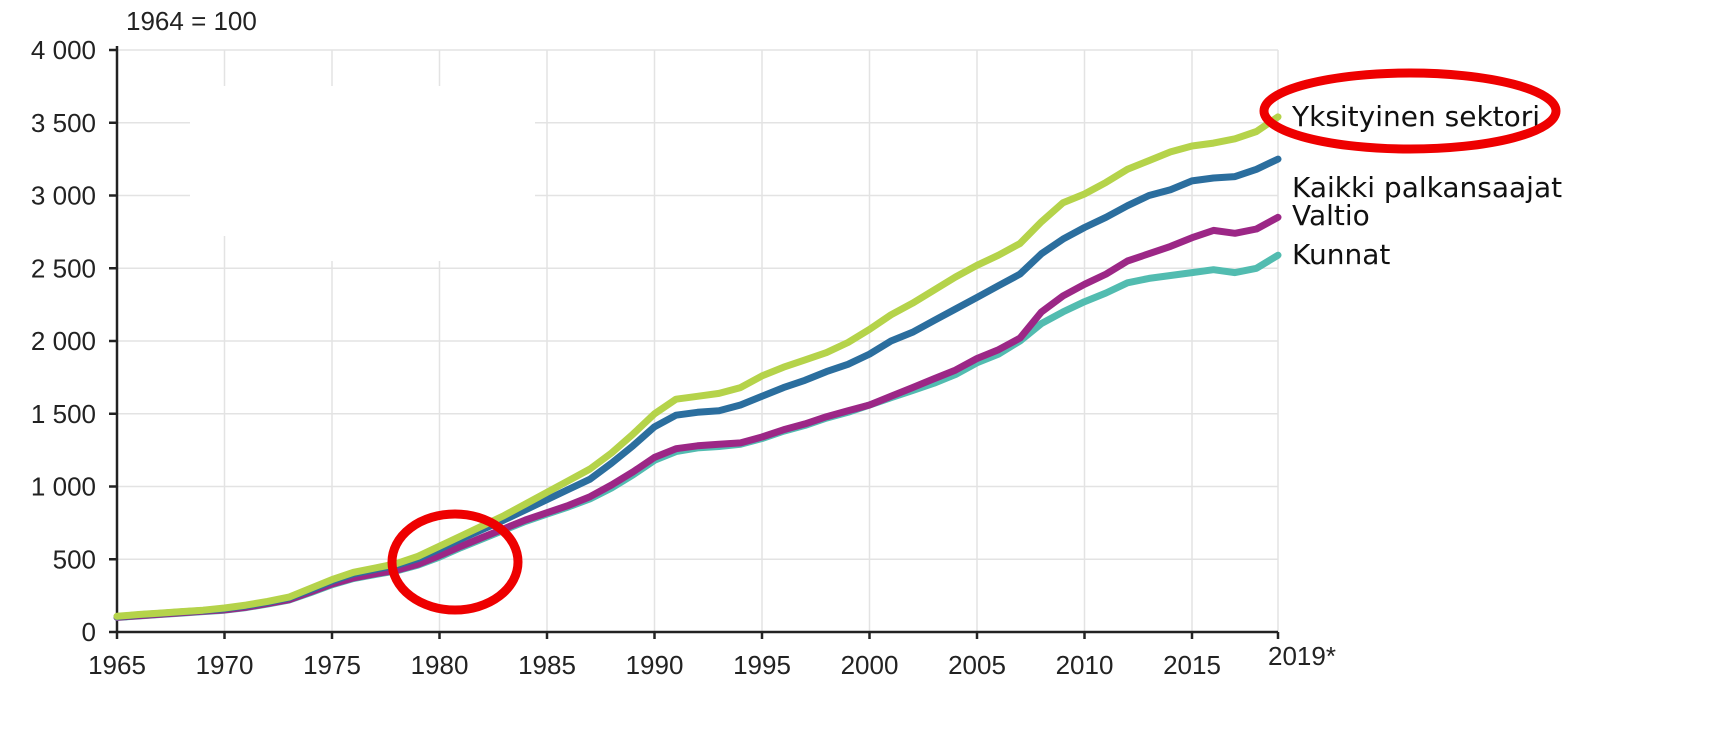 This screenshot has width=1710, height=743. Describe the element at coordinates (387, 173) in the screenshot. I see `blank-area` at that location.